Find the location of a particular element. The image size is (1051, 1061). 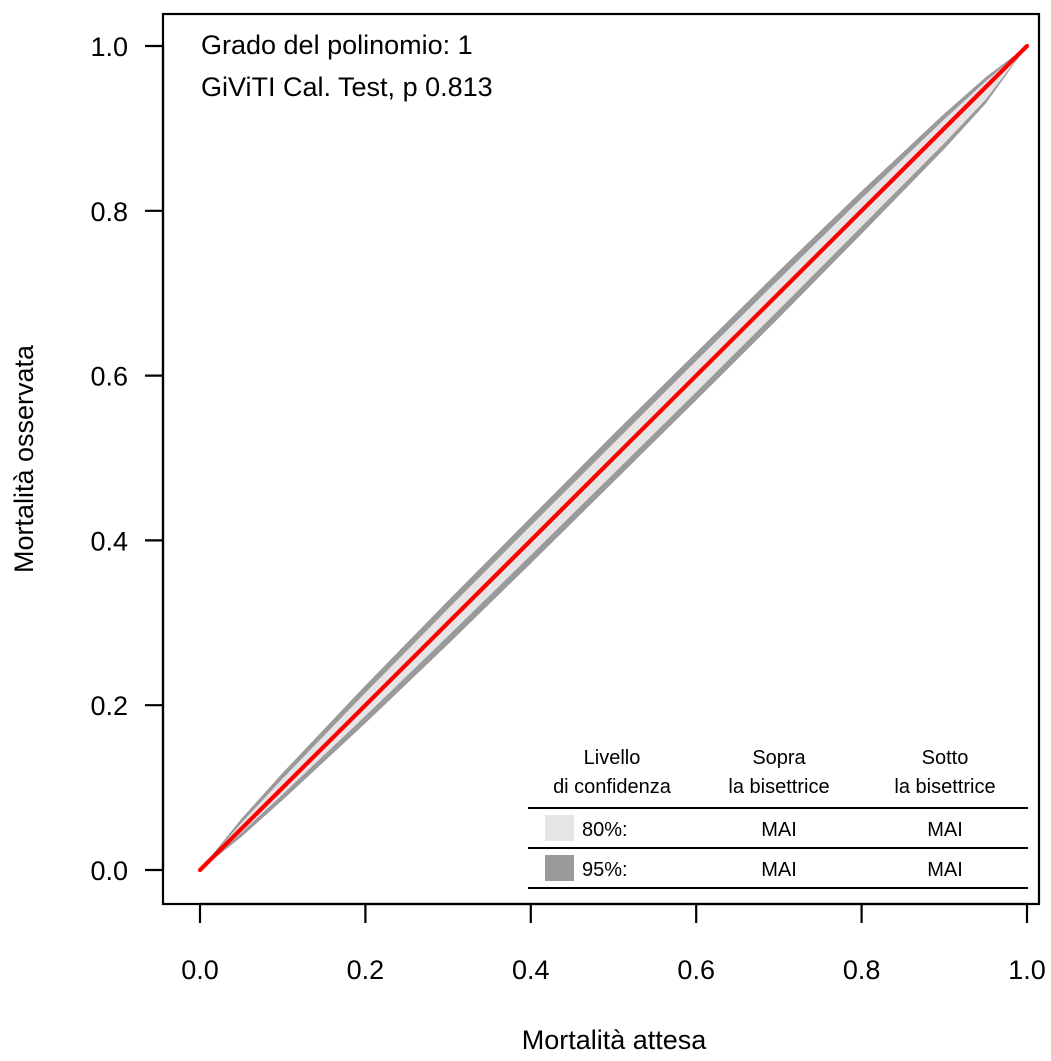

x-tick-label: 1.0 is located at coordinates (1027, 970).